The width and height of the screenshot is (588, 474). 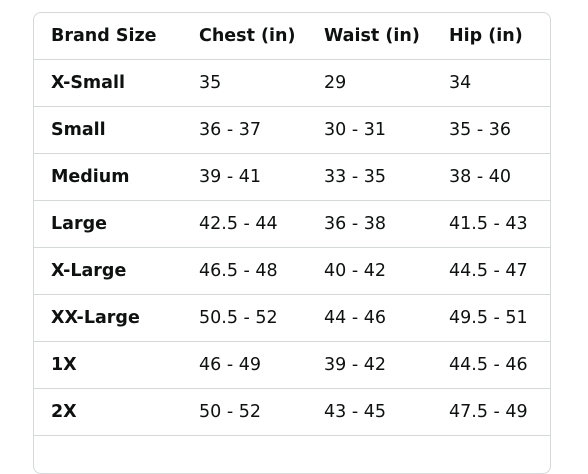 I want to click on brand-size-cell: X-Large, so click(x=108, y=271).